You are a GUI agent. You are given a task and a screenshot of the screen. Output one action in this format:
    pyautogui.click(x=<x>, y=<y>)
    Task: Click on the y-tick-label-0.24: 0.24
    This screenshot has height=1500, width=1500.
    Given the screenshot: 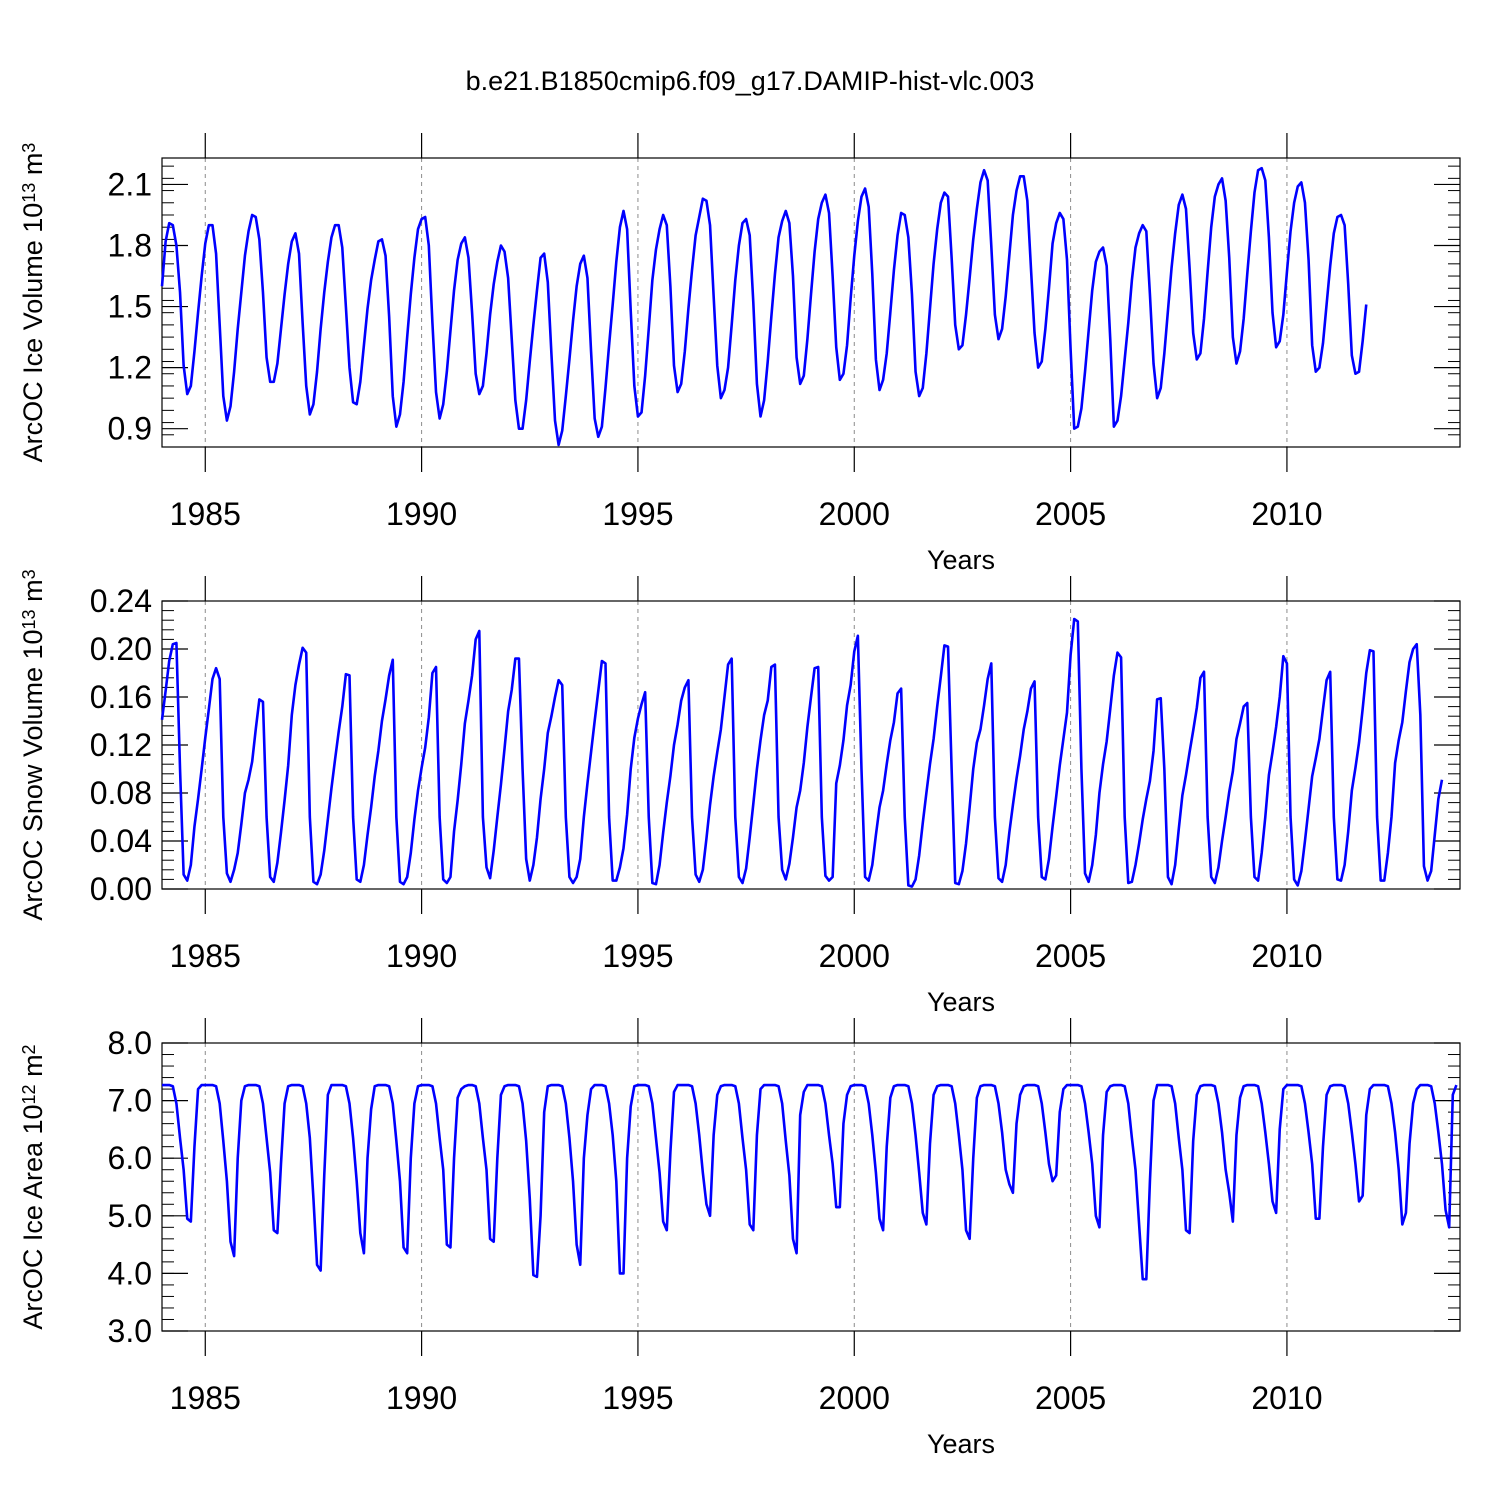 What is the action you would take?
    pyautogui.click(x=121, y=601)
    